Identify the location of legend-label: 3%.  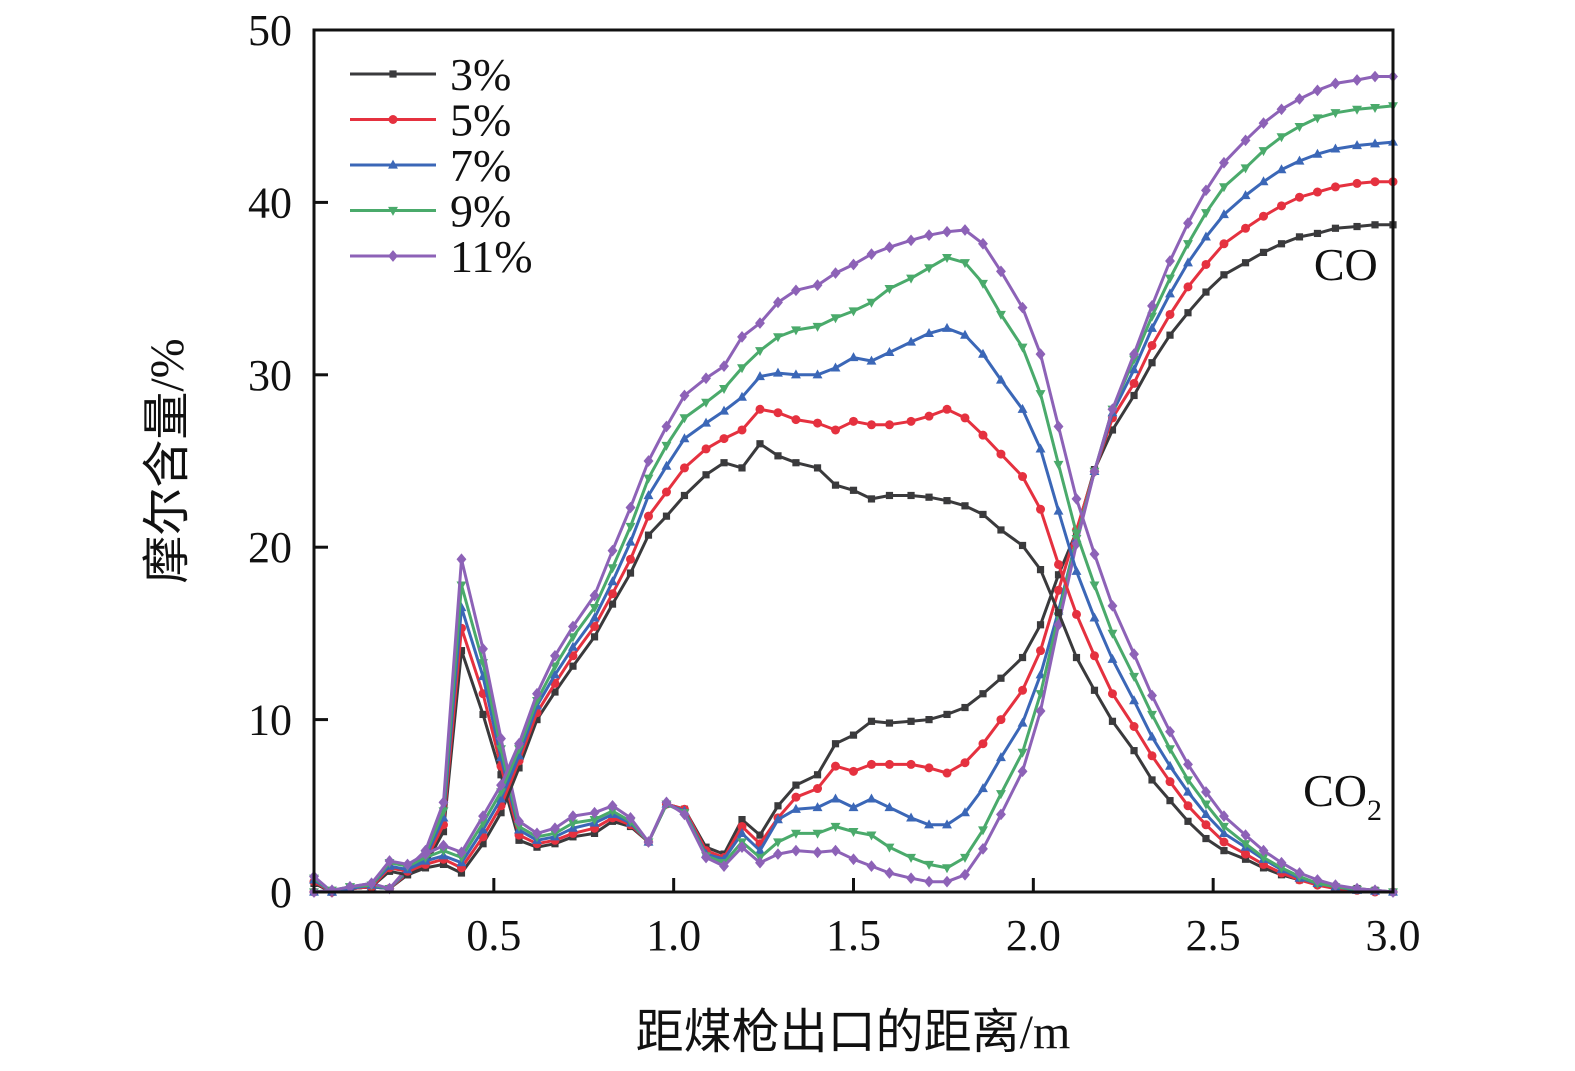
(480, 74).